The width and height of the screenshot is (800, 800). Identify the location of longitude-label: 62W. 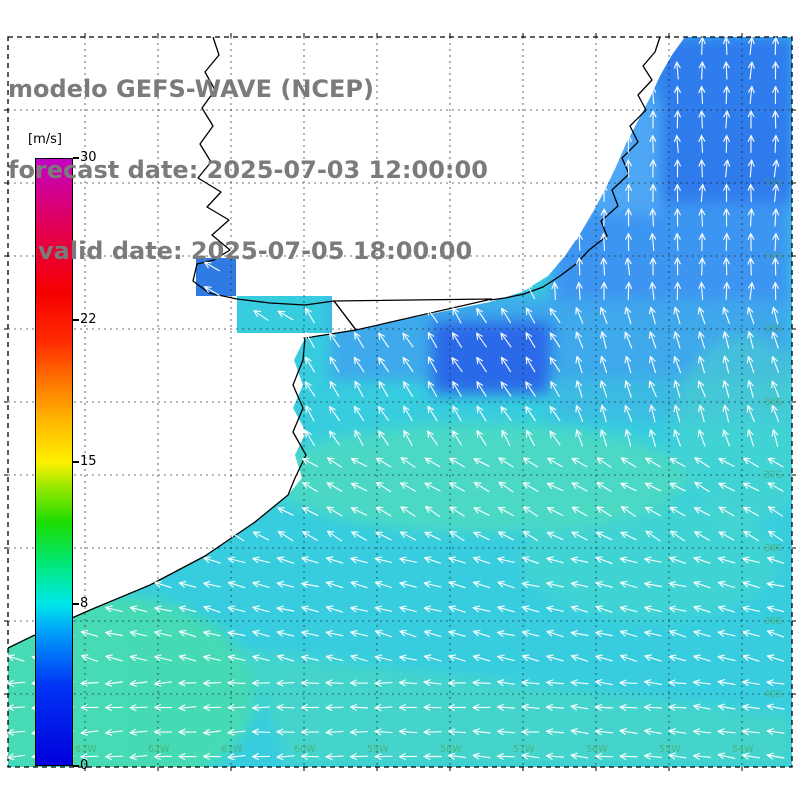
(159, 749).